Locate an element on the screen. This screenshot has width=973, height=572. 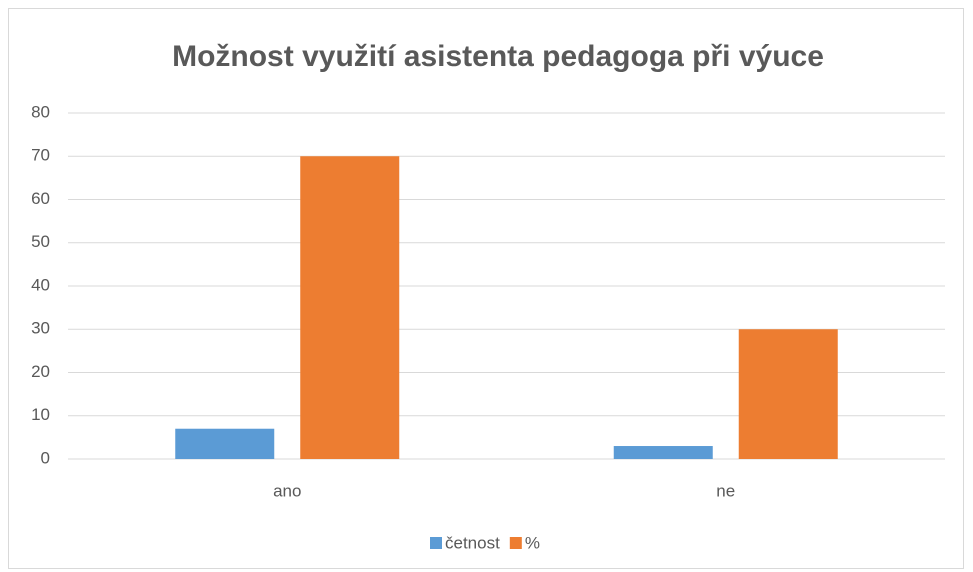
y-tick-label: 50 is located at coordinates (40, 241).